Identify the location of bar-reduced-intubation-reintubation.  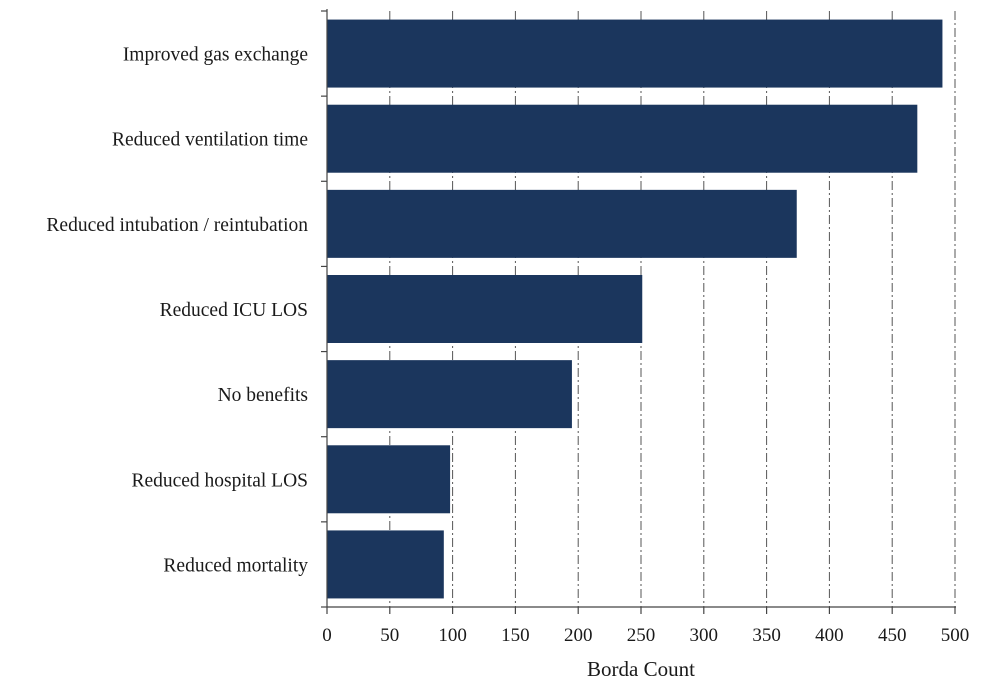
(562, 223).